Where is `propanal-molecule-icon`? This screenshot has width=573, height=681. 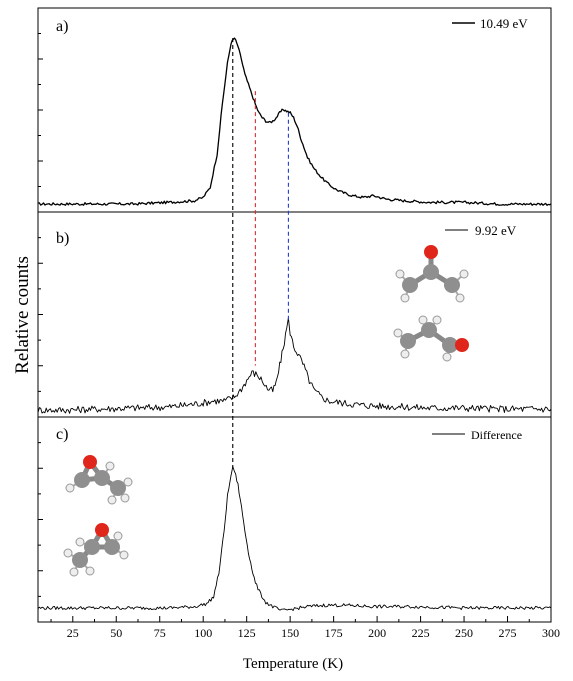
propanal-molecule-icon is located at coordinates (431, 338).